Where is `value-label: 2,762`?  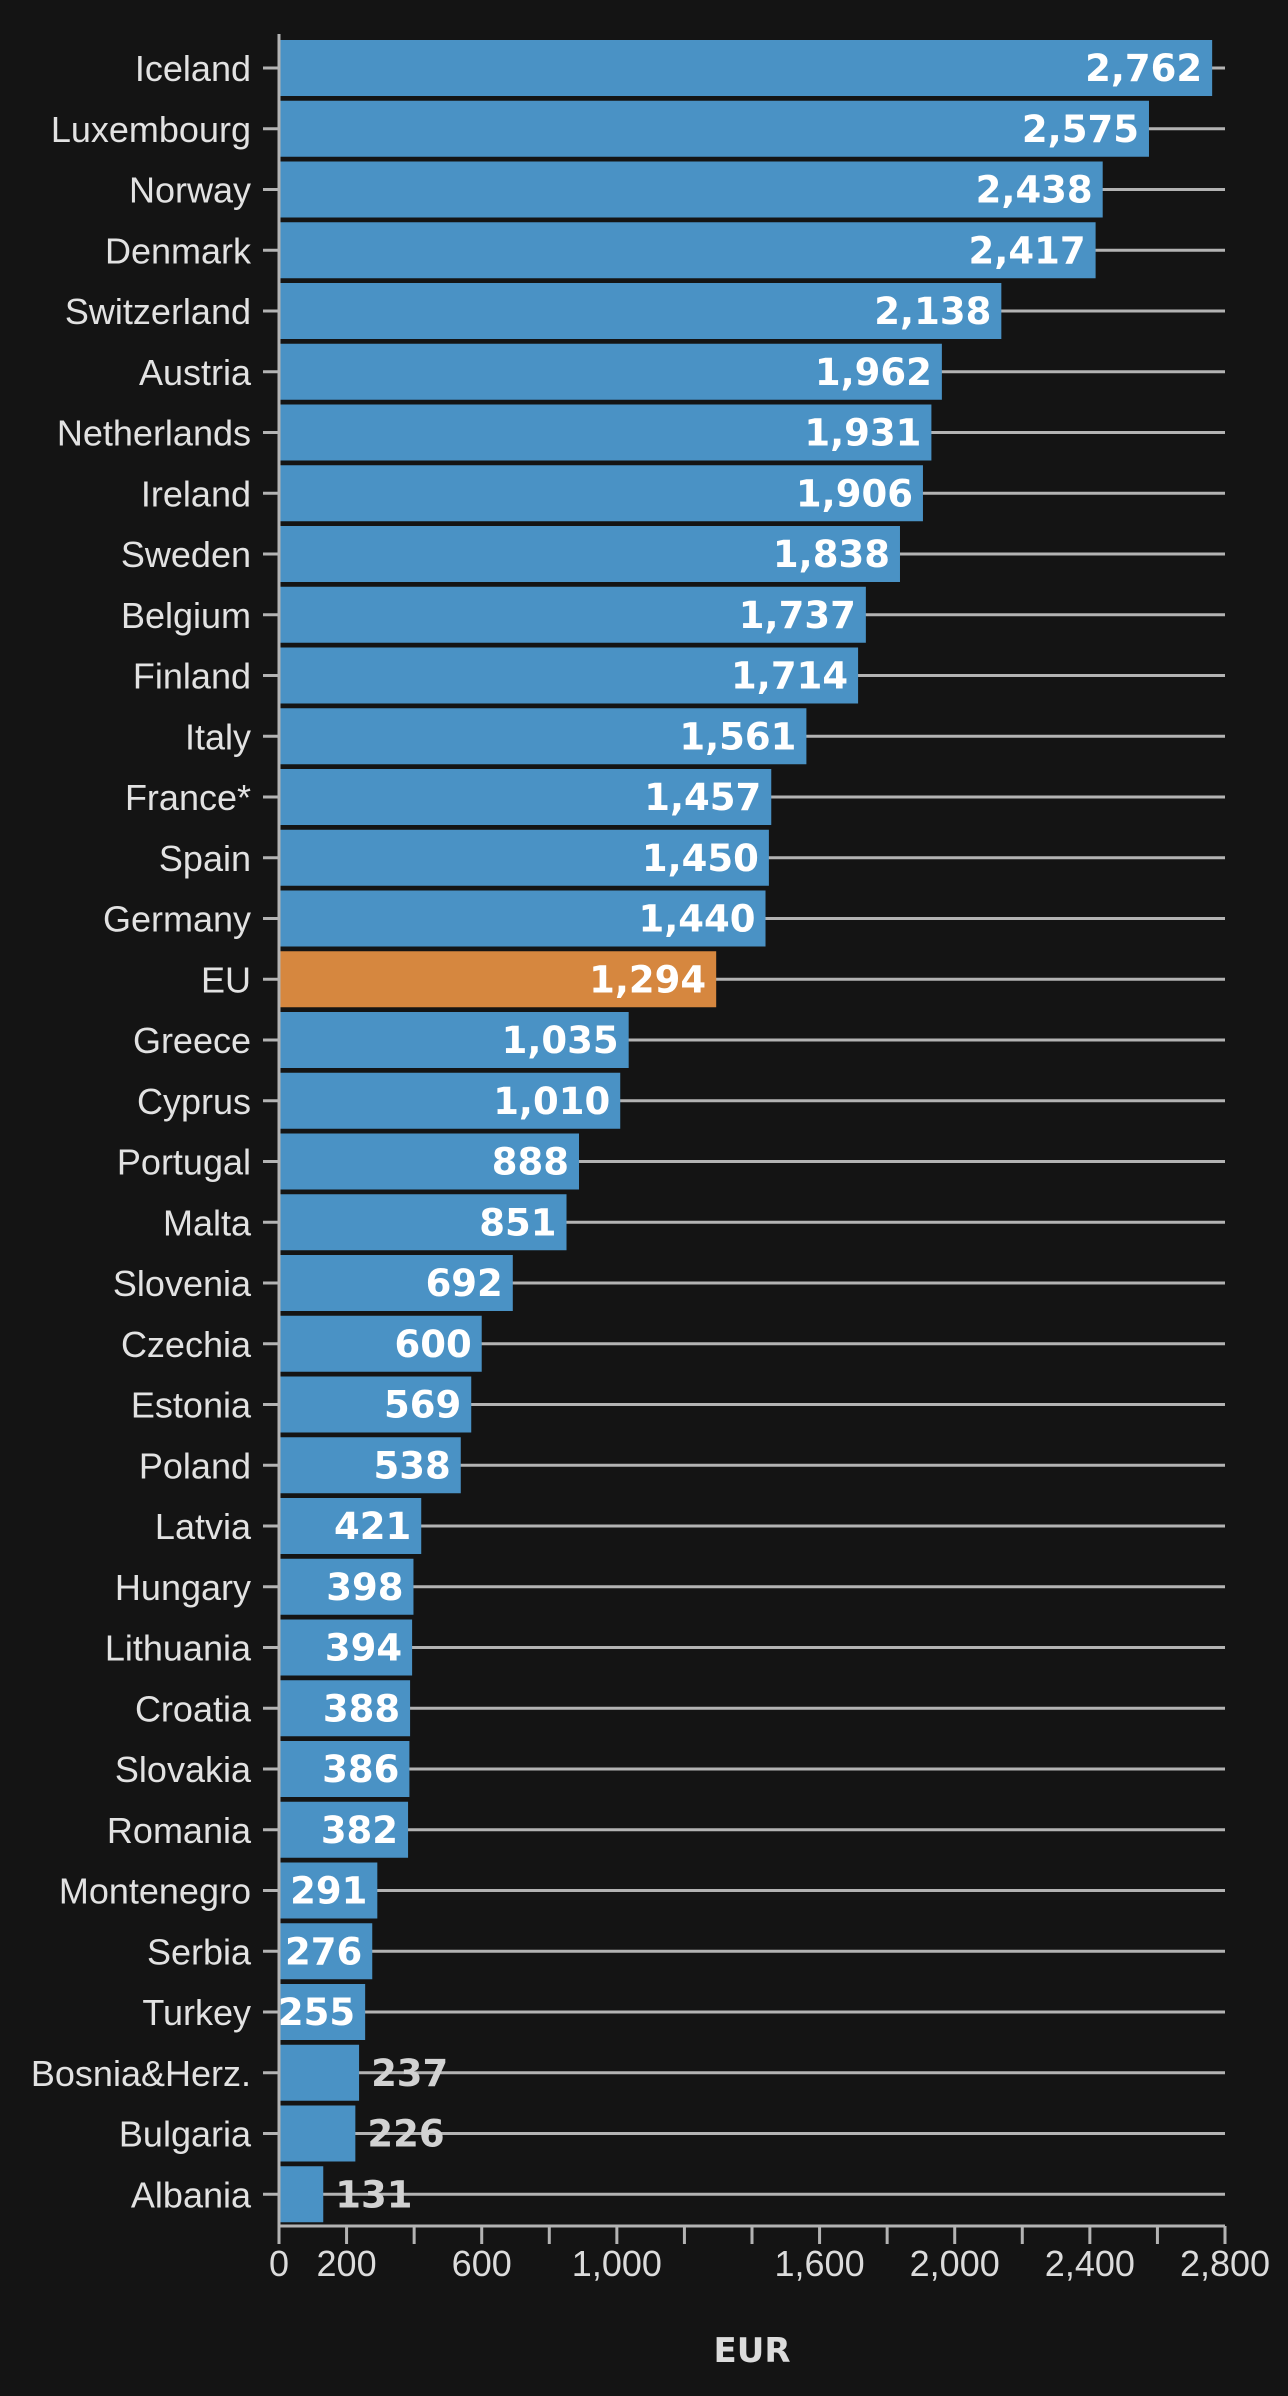
value-label: 2,762 is located at coordinates (1143, 68).